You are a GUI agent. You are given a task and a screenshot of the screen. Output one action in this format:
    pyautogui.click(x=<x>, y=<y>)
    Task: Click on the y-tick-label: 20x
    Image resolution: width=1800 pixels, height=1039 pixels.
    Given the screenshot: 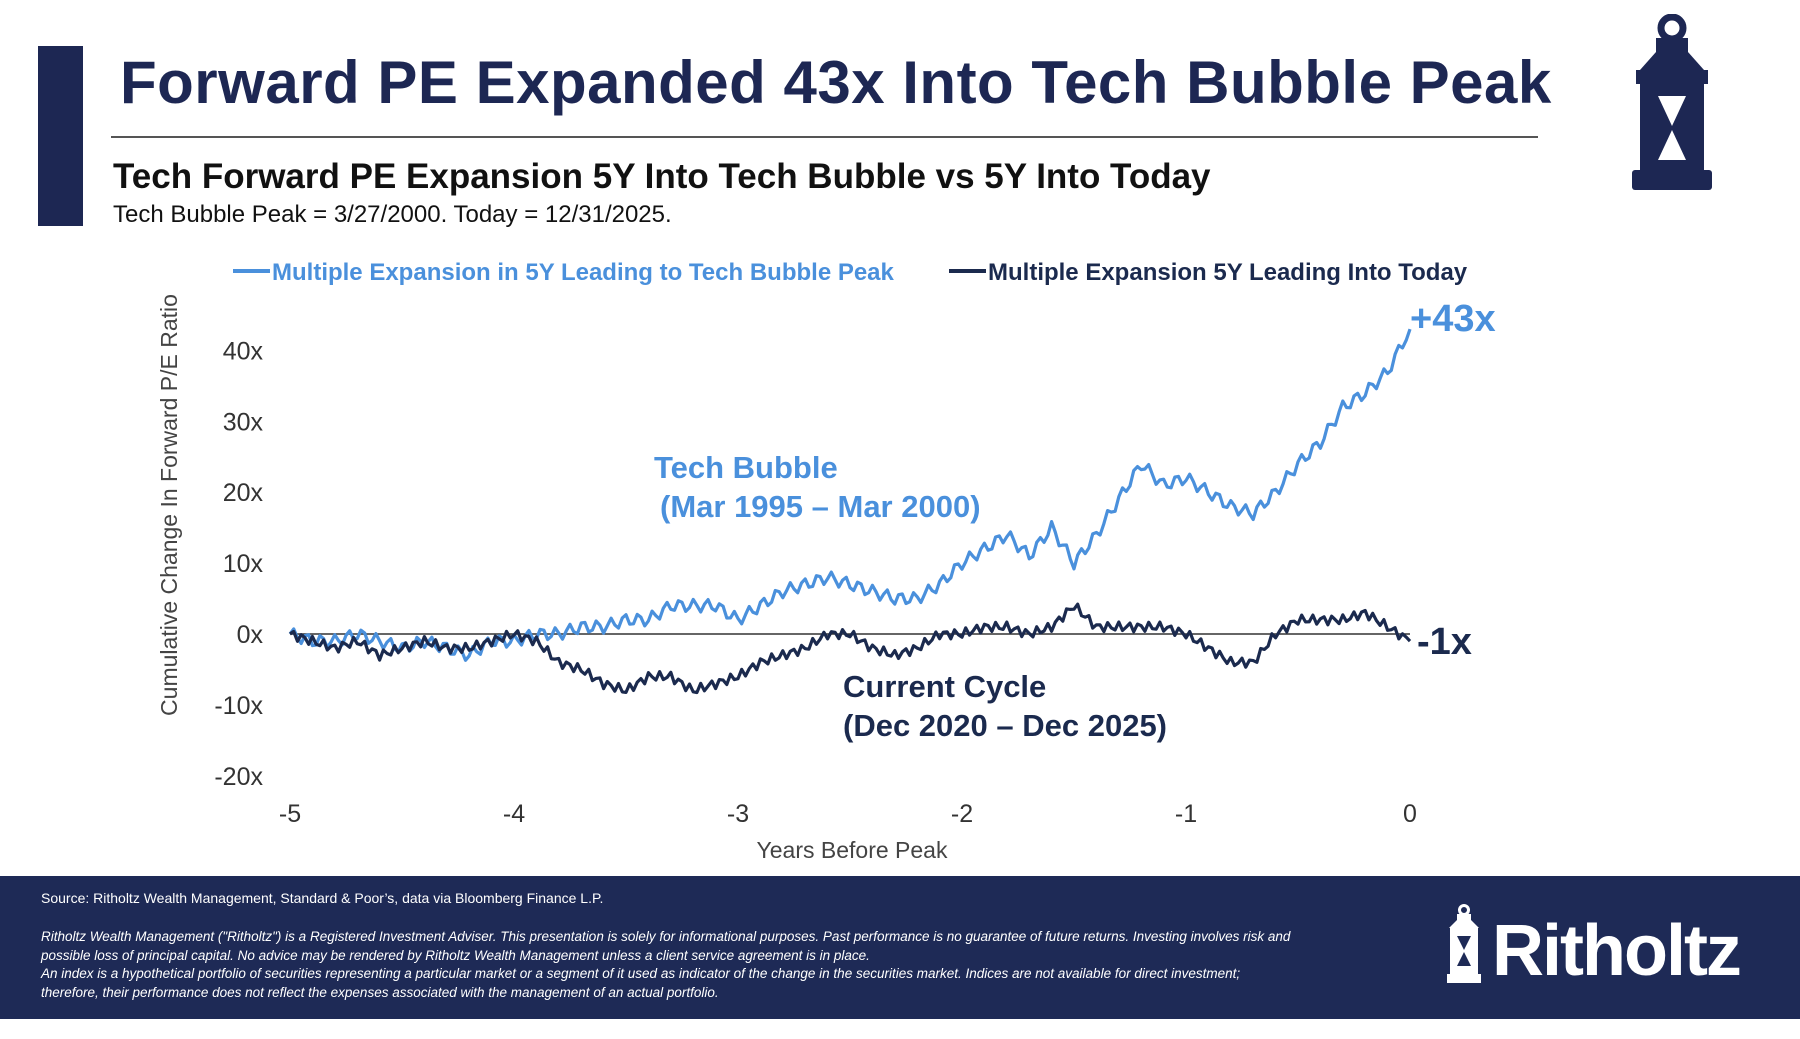 What is the action you would take?
    pyautogui.click(x=243, y=493)
    